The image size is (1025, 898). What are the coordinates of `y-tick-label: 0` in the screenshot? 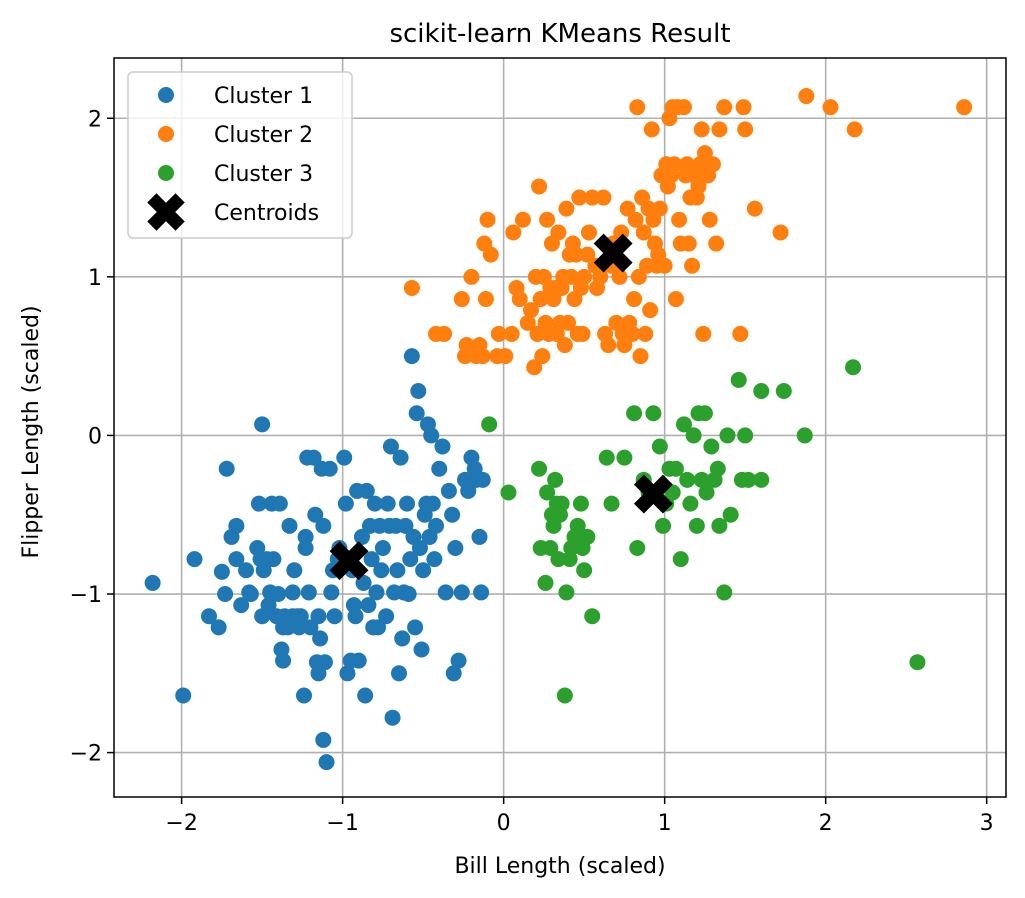 It's located at (95, 436).